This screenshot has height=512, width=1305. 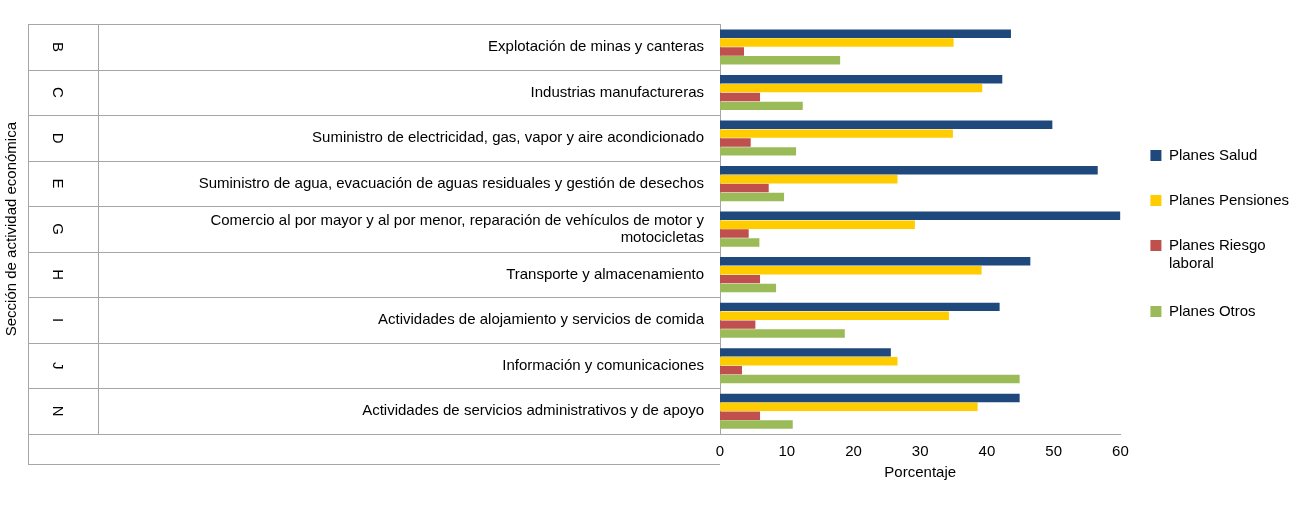 What do you see at coordinates (58, 411) in the screenshot?
I see `text: N` at bounding box center [58, 411].